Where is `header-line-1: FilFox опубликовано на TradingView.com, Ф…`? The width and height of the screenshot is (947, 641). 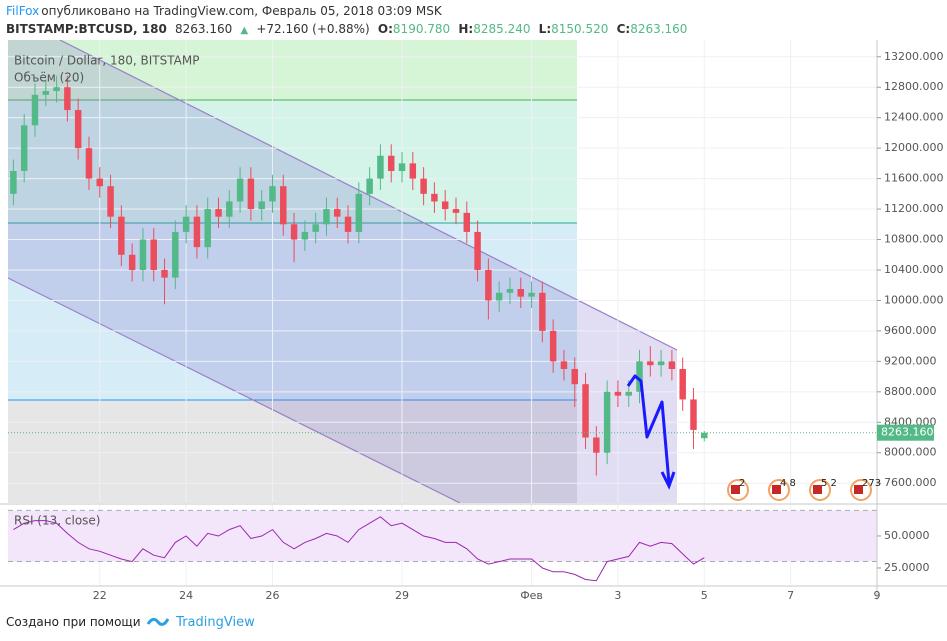
header-line-1: FilFox опубликовано на TradingView.com, Ф… is located at coordinates (226, 11).